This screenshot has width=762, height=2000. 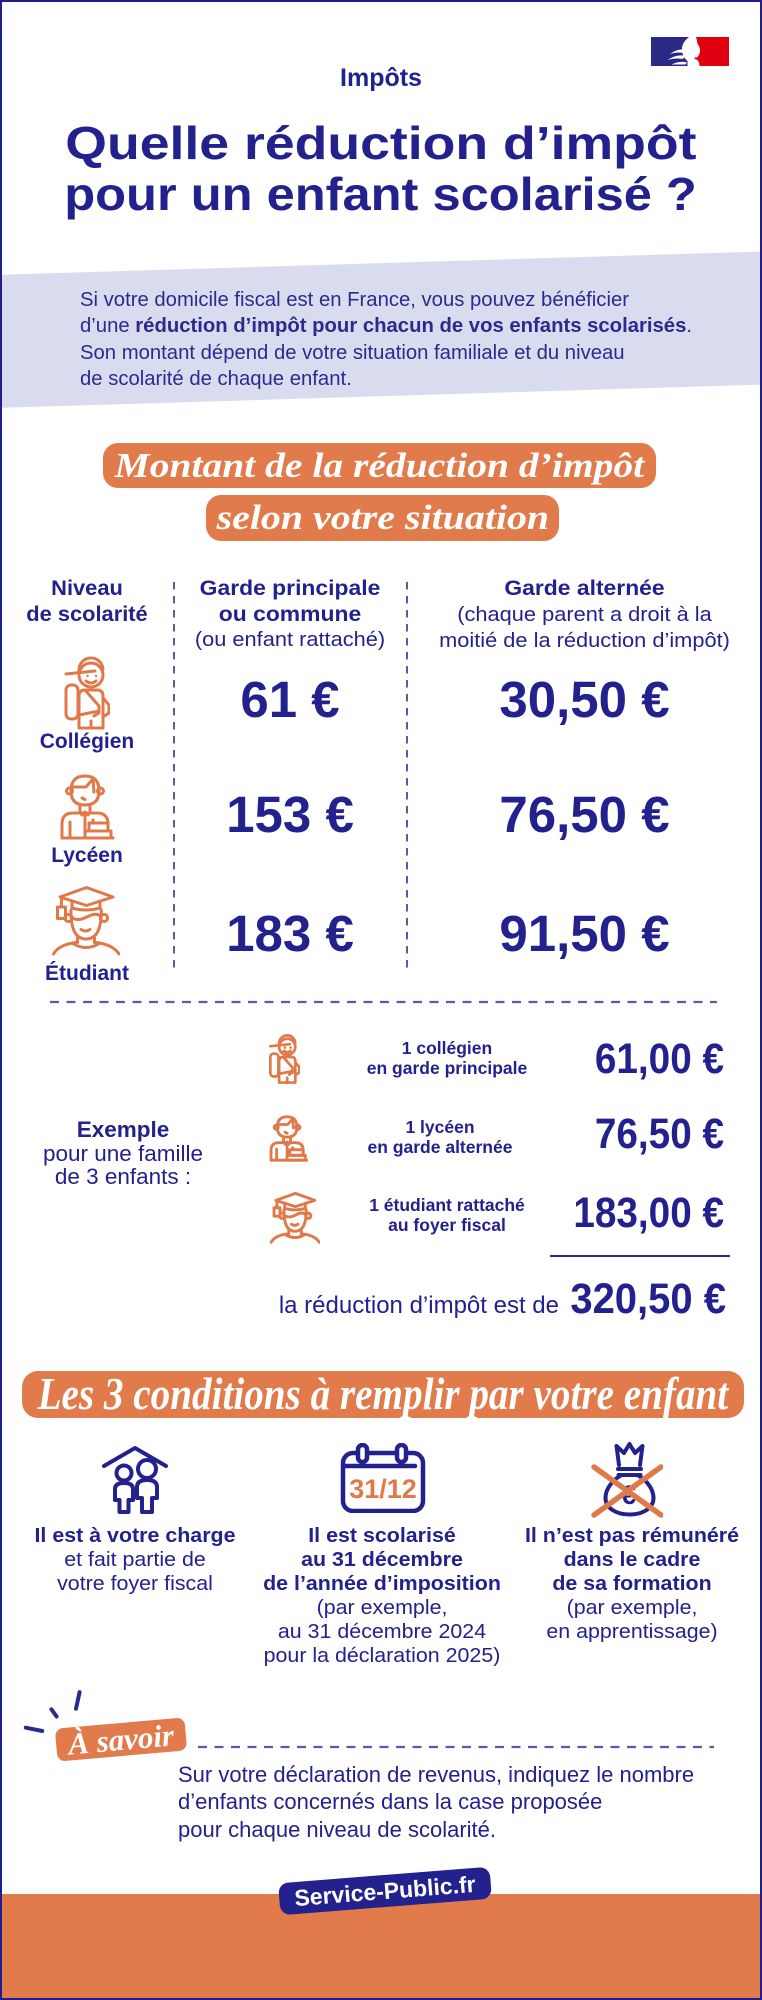 What do you see at coordinates (383, 1489) in the screenshot?
I see `svg-text: 31/12` at bounding box center [383, 1489].